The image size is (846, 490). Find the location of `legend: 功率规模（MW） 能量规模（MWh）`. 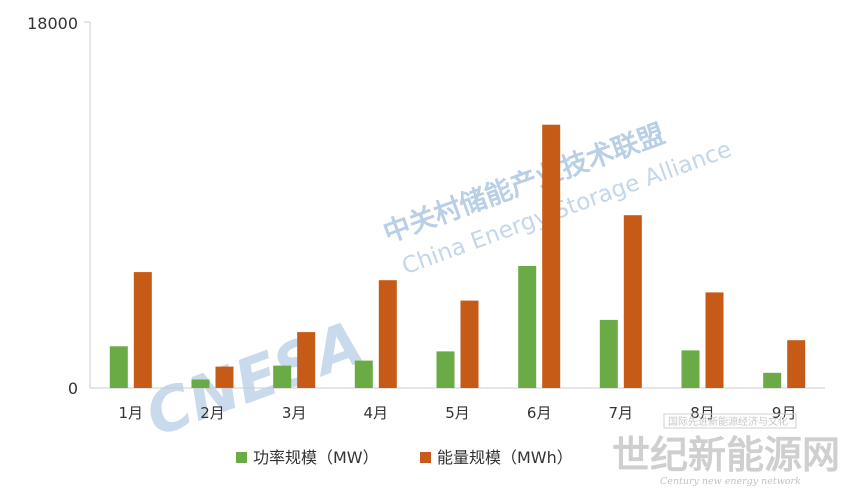

legend: 功率规模（MW） 能量规模（MWh） is located at coordinates (404, 457).